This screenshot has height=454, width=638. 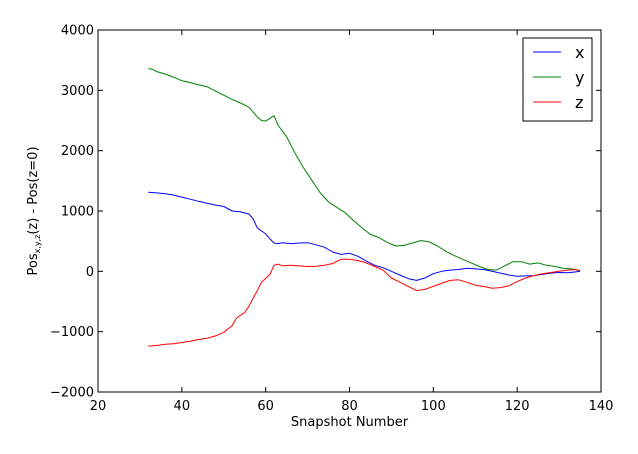 I want to click on x-tick-label: 20, so click(x=98, y=406).